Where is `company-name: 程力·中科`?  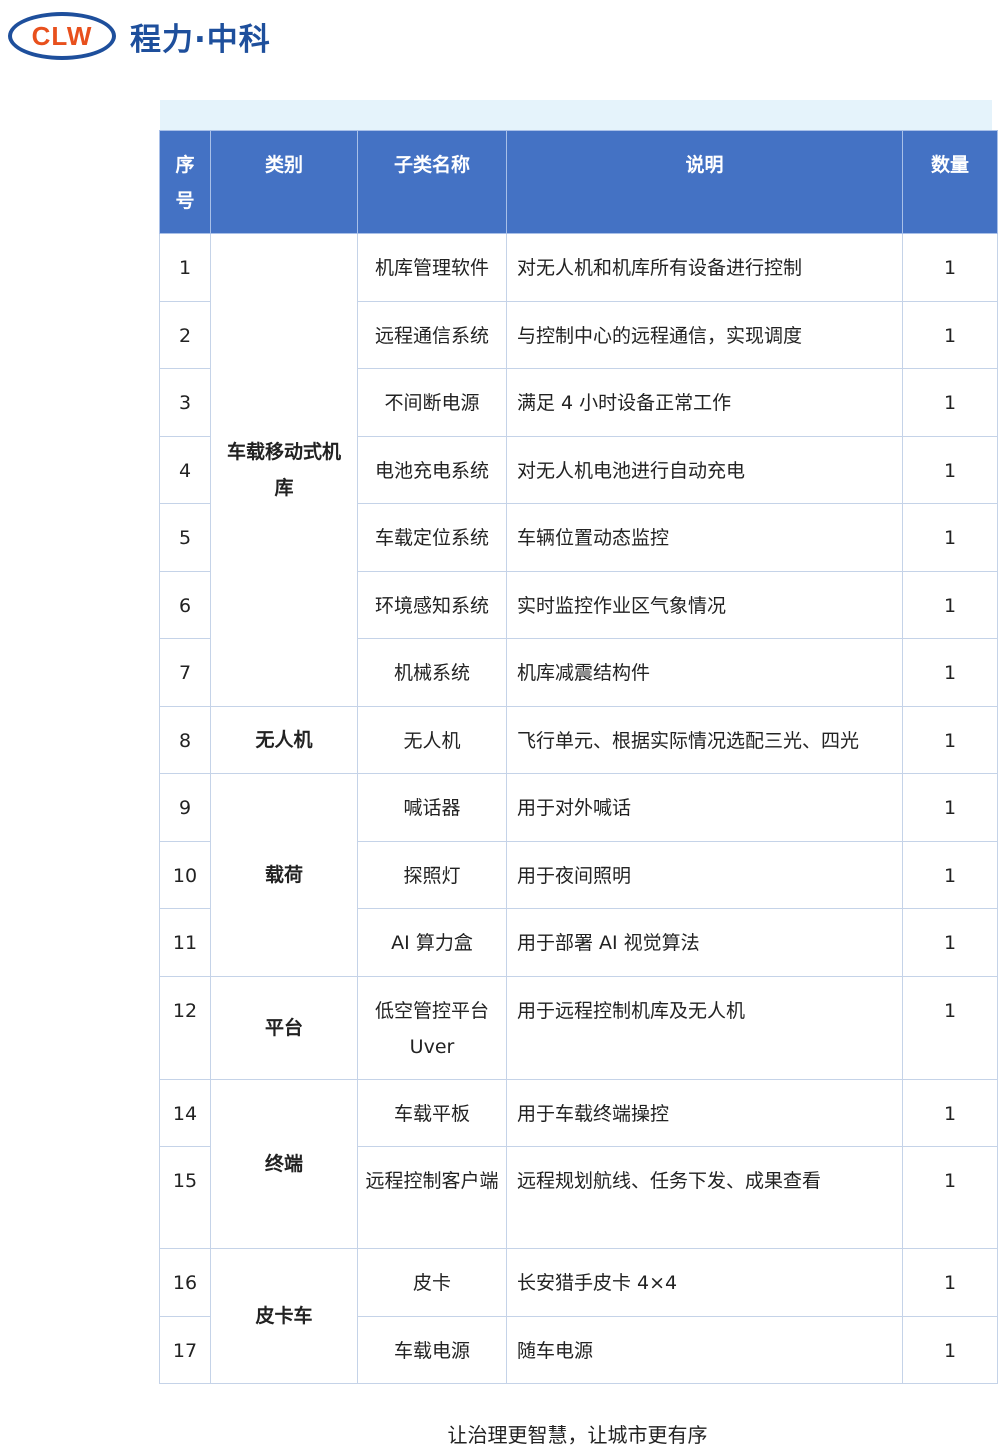 company-name: 程力·中科 is located at coordinates (200, 39).